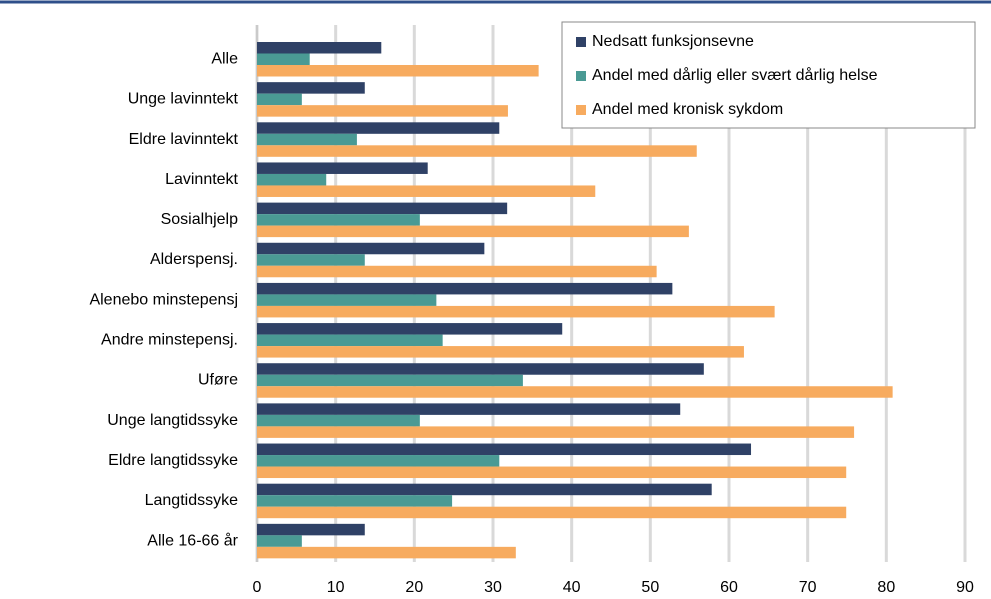 The width and height of the screenshot is (991, 599). Describe the element at coordinates (191, 500) in the screenshot. I see `y-tick-label: Langtidssyke` at that location.